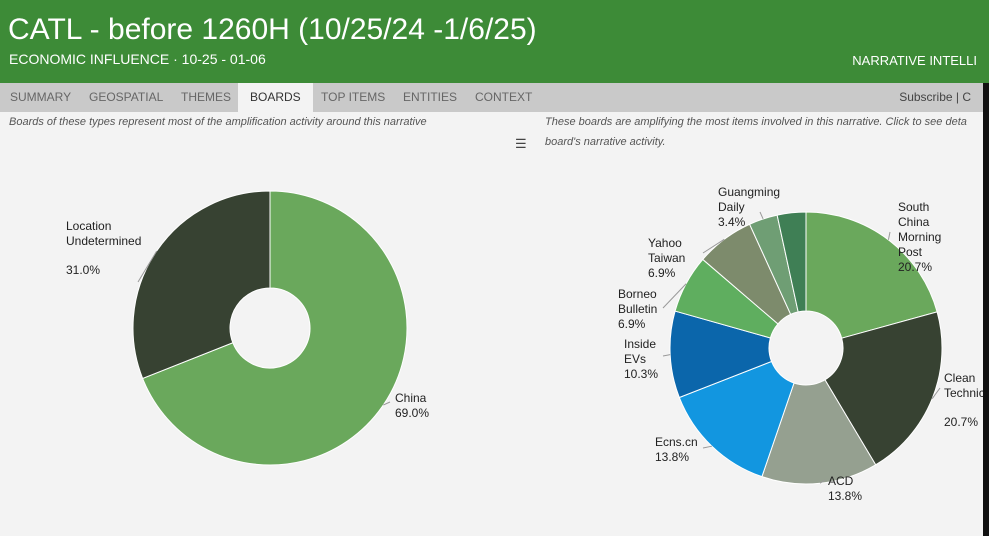 The width and height of the screenshot is (989, 536). I want to click on tab-summary: SUMMARY, so click(41, 97).